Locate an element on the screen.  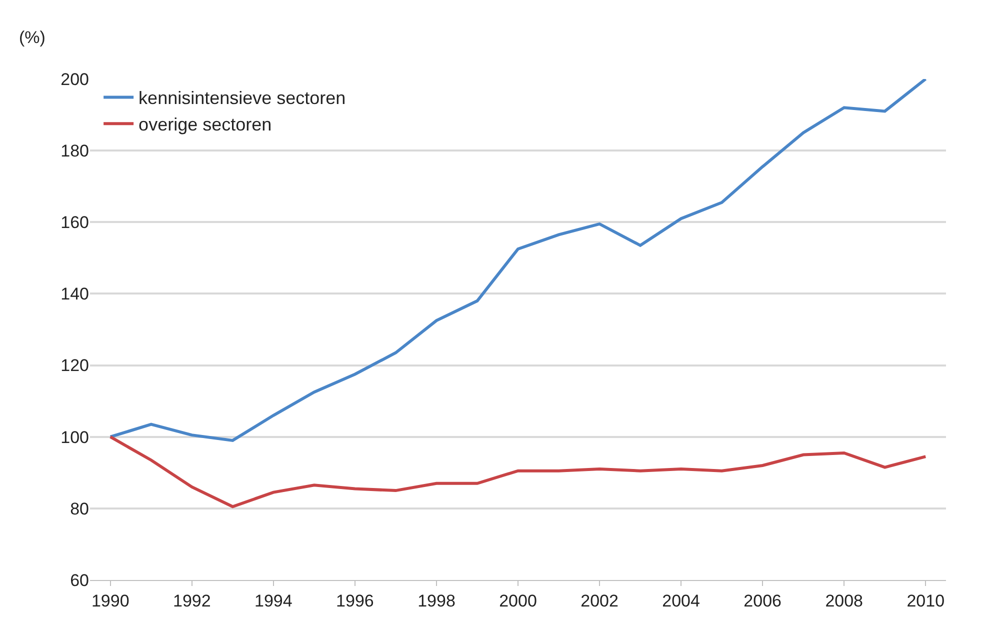
x-tick-label: 1990 is located at coordinates (110, 600).